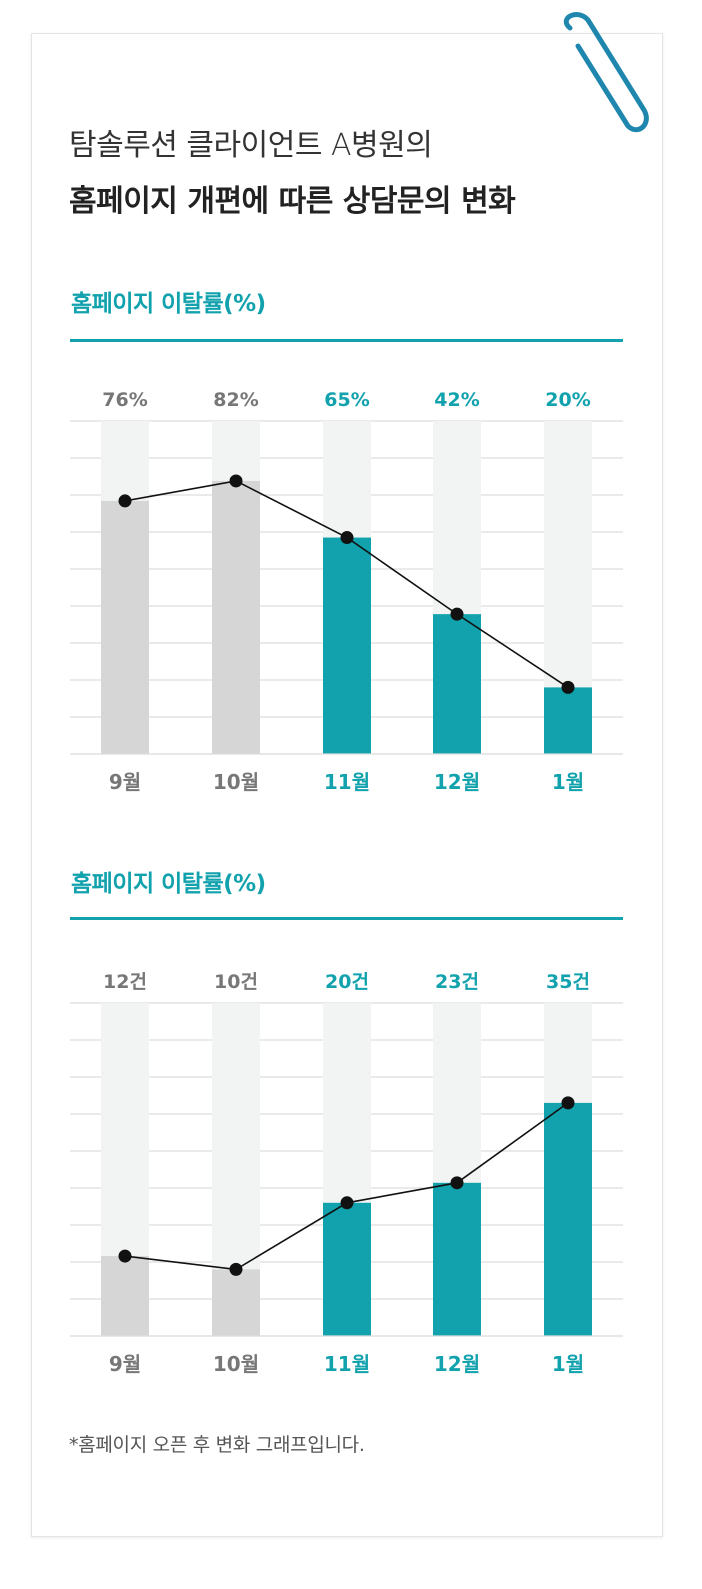 This screenshot has height=1589, width=702. I want to click on value-label: 82%, so click(235, 400).